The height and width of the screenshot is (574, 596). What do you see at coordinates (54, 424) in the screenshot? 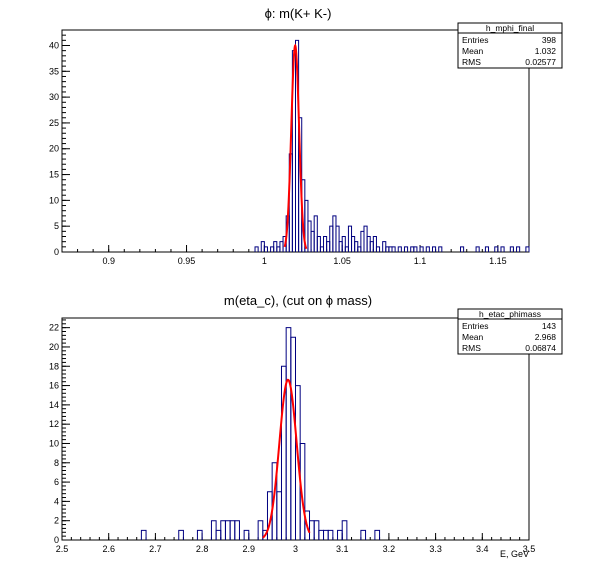
I see `y-tick-label: 12` at bounding box center [54, 424].